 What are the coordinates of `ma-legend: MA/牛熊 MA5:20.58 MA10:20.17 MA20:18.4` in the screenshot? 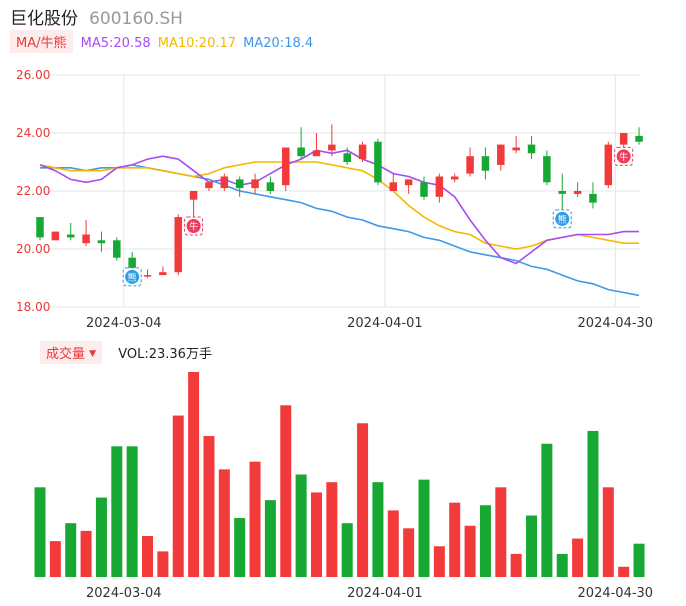 It's located at (163, 41).